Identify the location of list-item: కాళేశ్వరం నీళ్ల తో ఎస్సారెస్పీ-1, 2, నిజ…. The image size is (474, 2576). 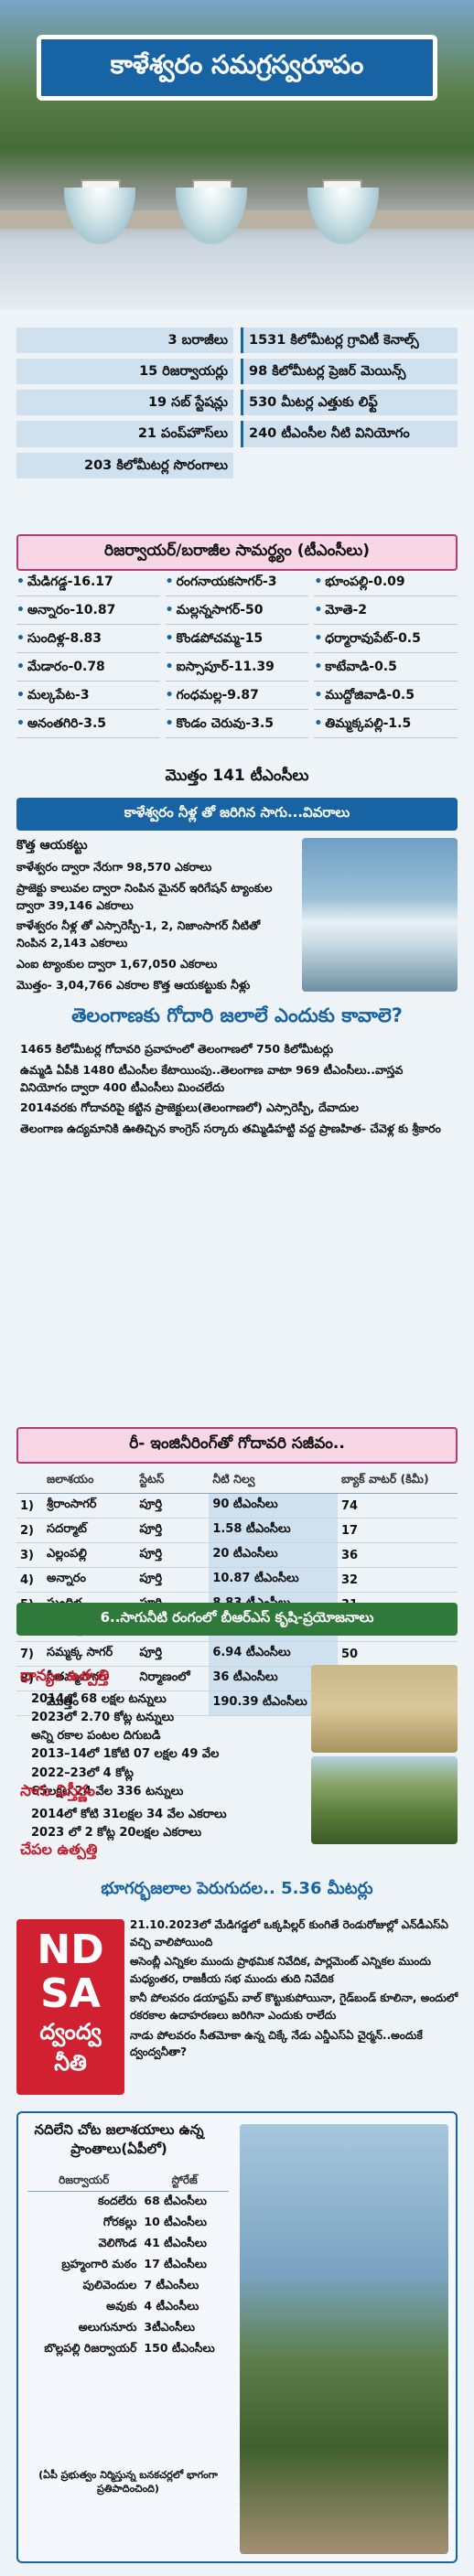
(138, 934).